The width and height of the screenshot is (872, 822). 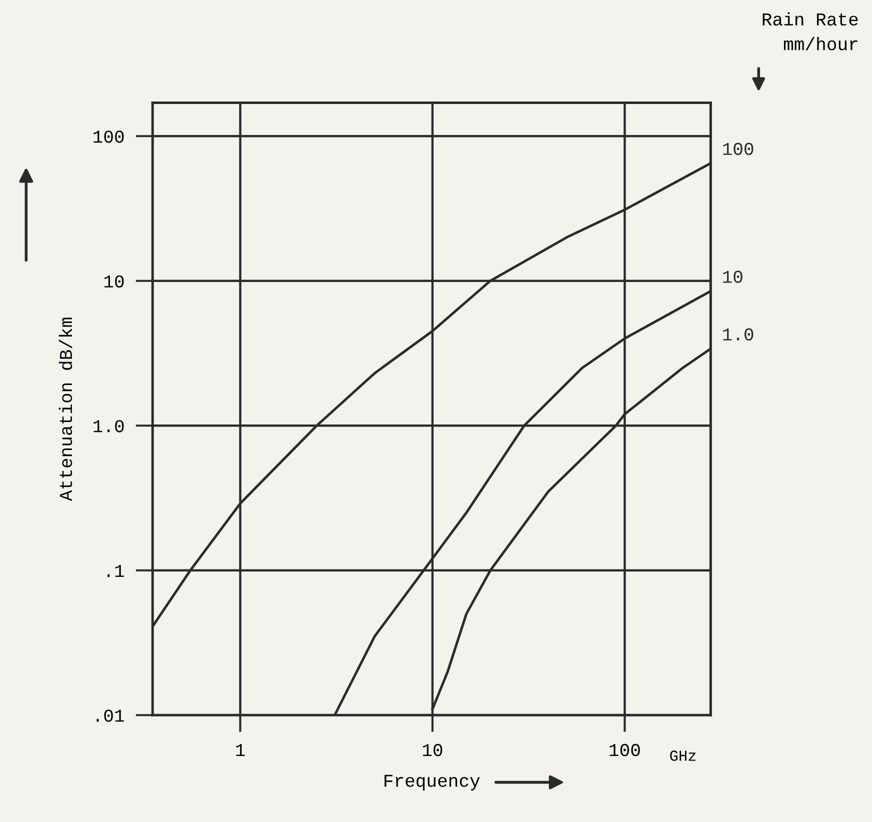 What do you see at coordinates (65, 410) in the screenshot?
I see `y-axis-title: Attenuation dB/km` at bounding box center [65, 410].